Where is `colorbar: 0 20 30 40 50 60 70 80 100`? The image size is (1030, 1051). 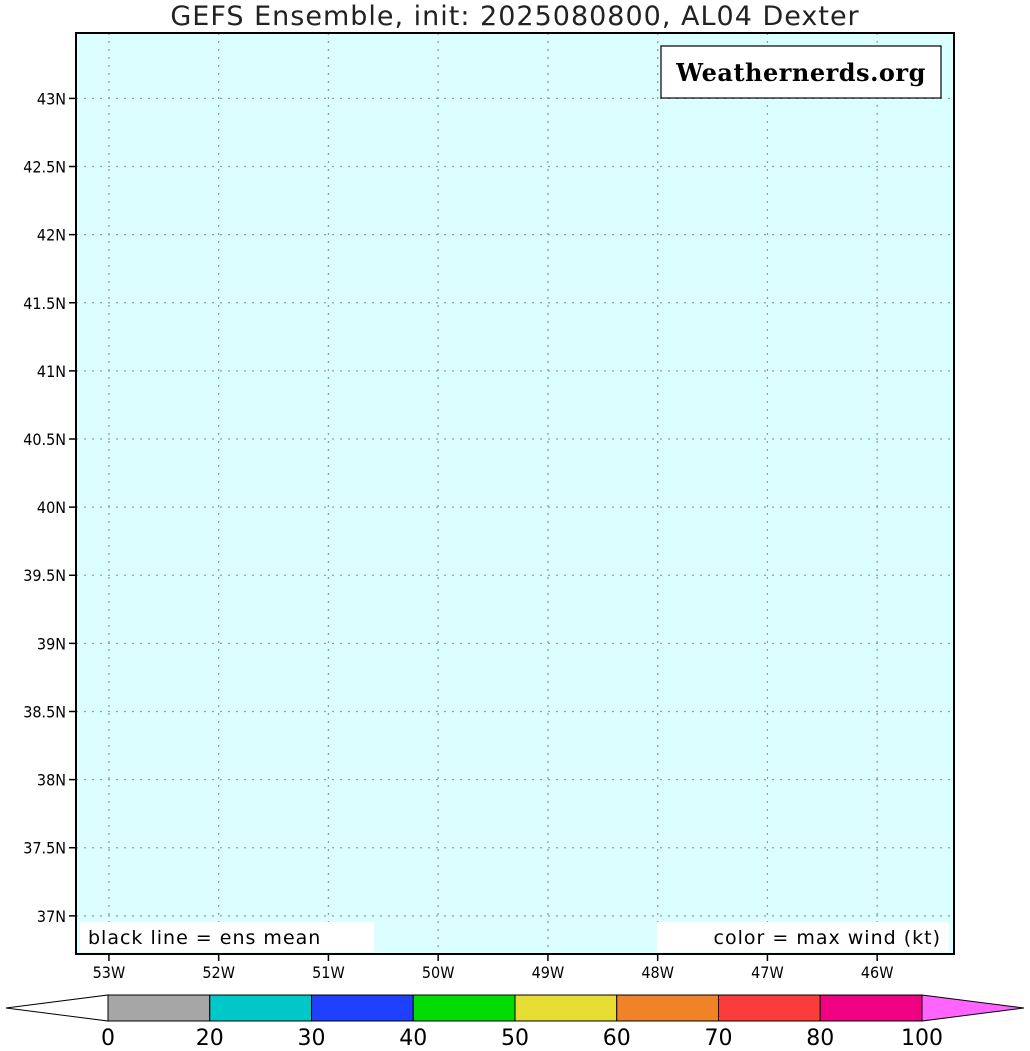
colorbar: 0 20 30 40 50 60 70 80 100 is located at coordinates (515, 1022).